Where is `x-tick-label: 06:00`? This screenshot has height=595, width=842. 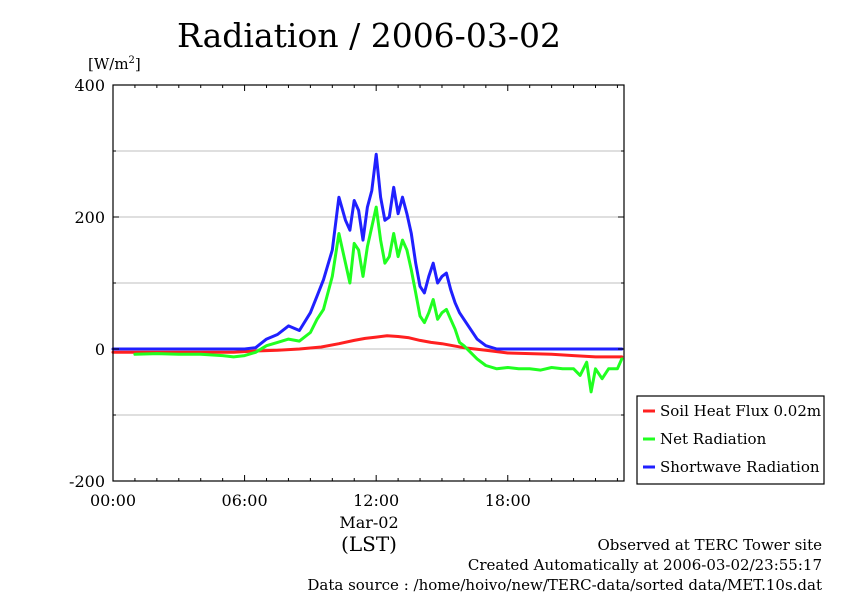
x-tick-label: 06:00 is located at coordinates (245, 500).